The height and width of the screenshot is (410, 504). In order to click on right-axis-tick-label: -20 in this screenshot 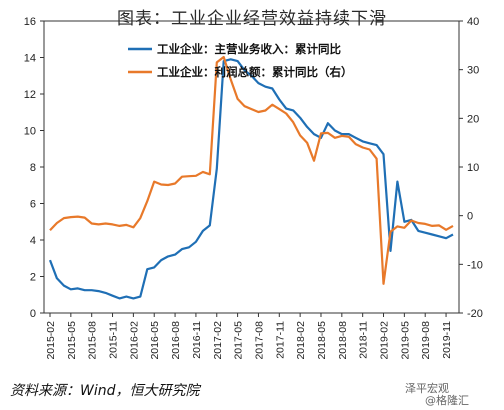, I will do `click(475, 314)`.